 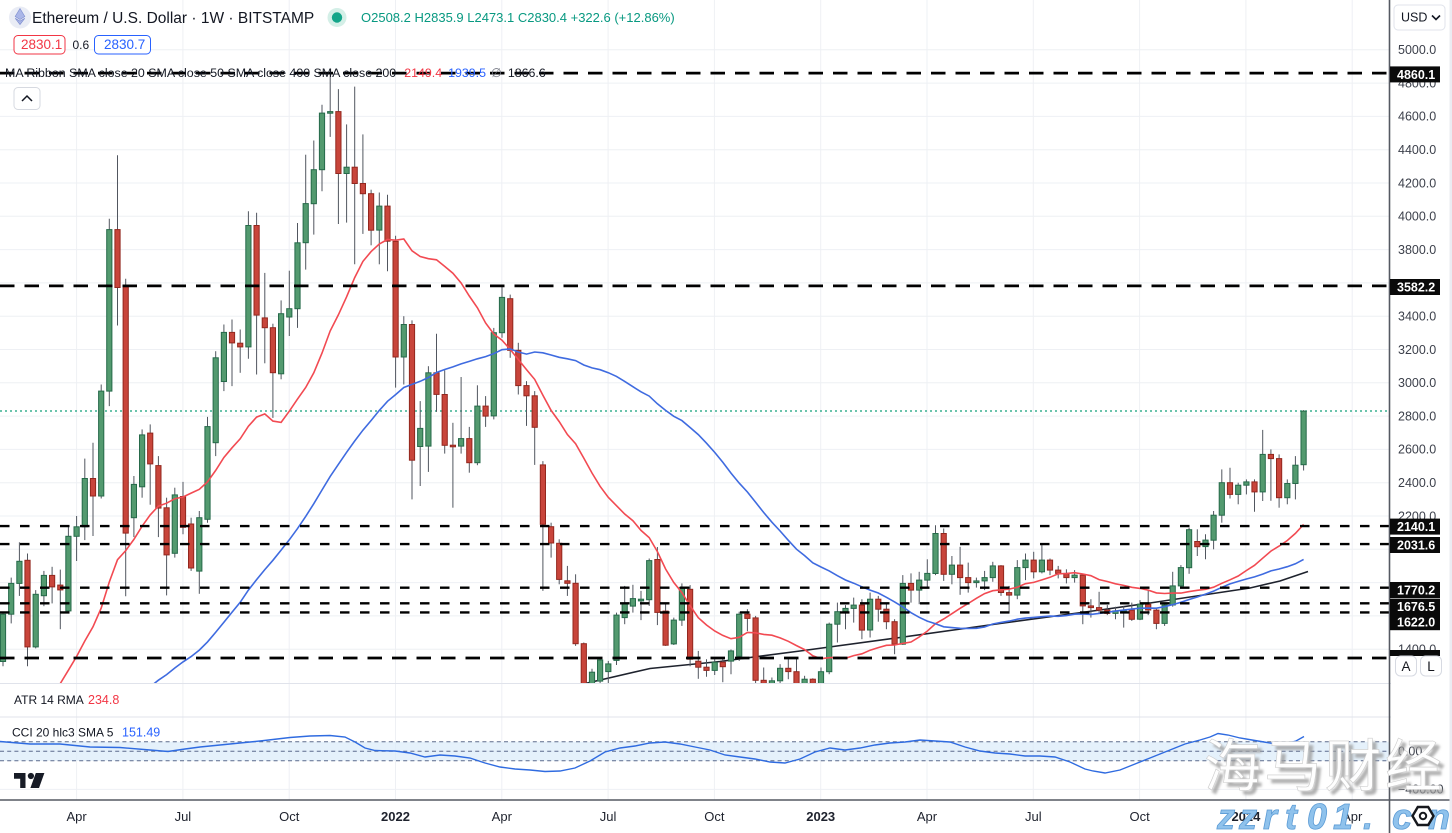 I want to click on svg-text: 1, so click(x=1343, y=814).